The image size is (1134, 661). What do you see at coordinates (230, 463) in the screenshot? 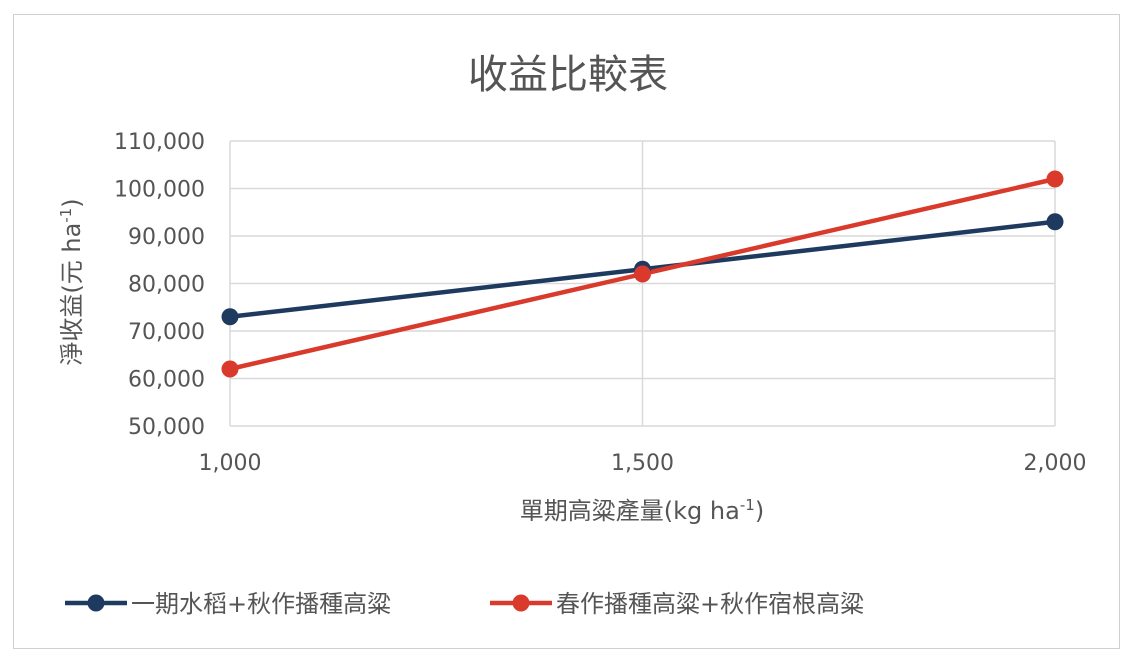
I see `x-tick-label: 1,000` at bounding box center [230, 463].